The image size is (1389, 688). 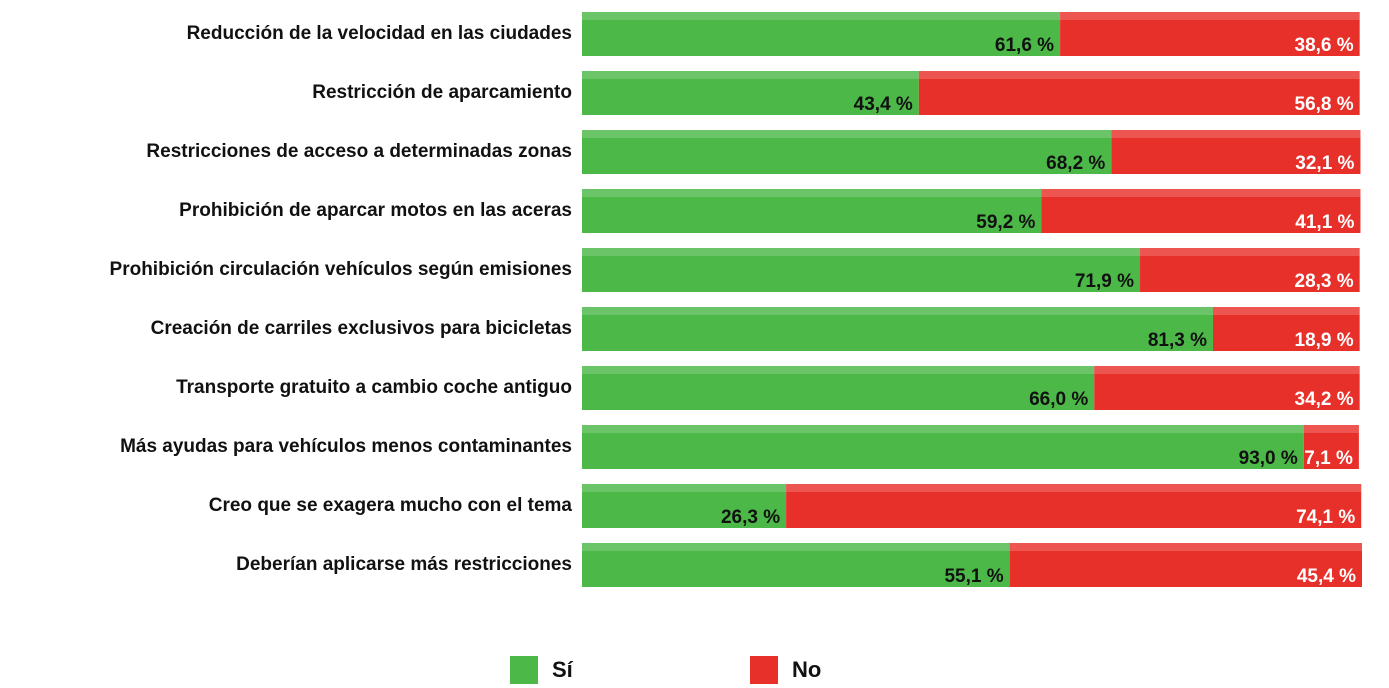 What do you see at coordinates (1324, 281) in the screenshot?
I see `value-label: 28,3 %` at bounding box center [1324, 281].